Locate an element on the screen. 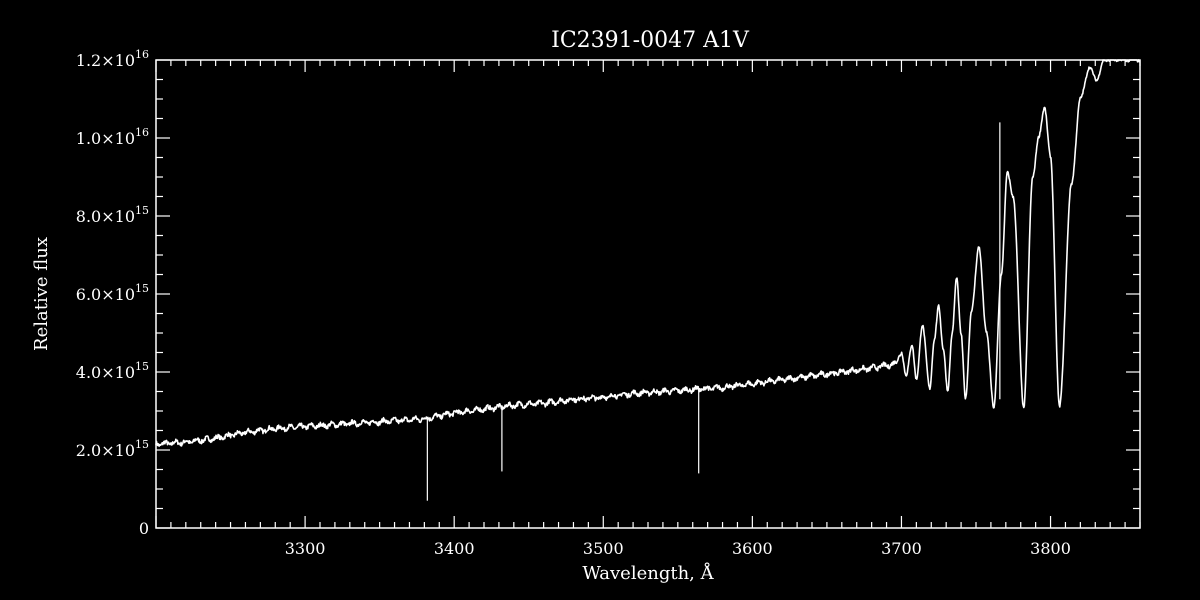  x-tick-label: 3600 is located at coordinates (752, 548).